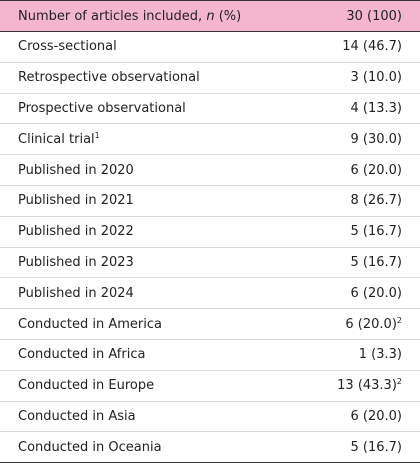 The image size is (420, 463). Describe the element at coordinates (112, 16) in the screenshot. I see `header-text: Number of articles included,` at that location.